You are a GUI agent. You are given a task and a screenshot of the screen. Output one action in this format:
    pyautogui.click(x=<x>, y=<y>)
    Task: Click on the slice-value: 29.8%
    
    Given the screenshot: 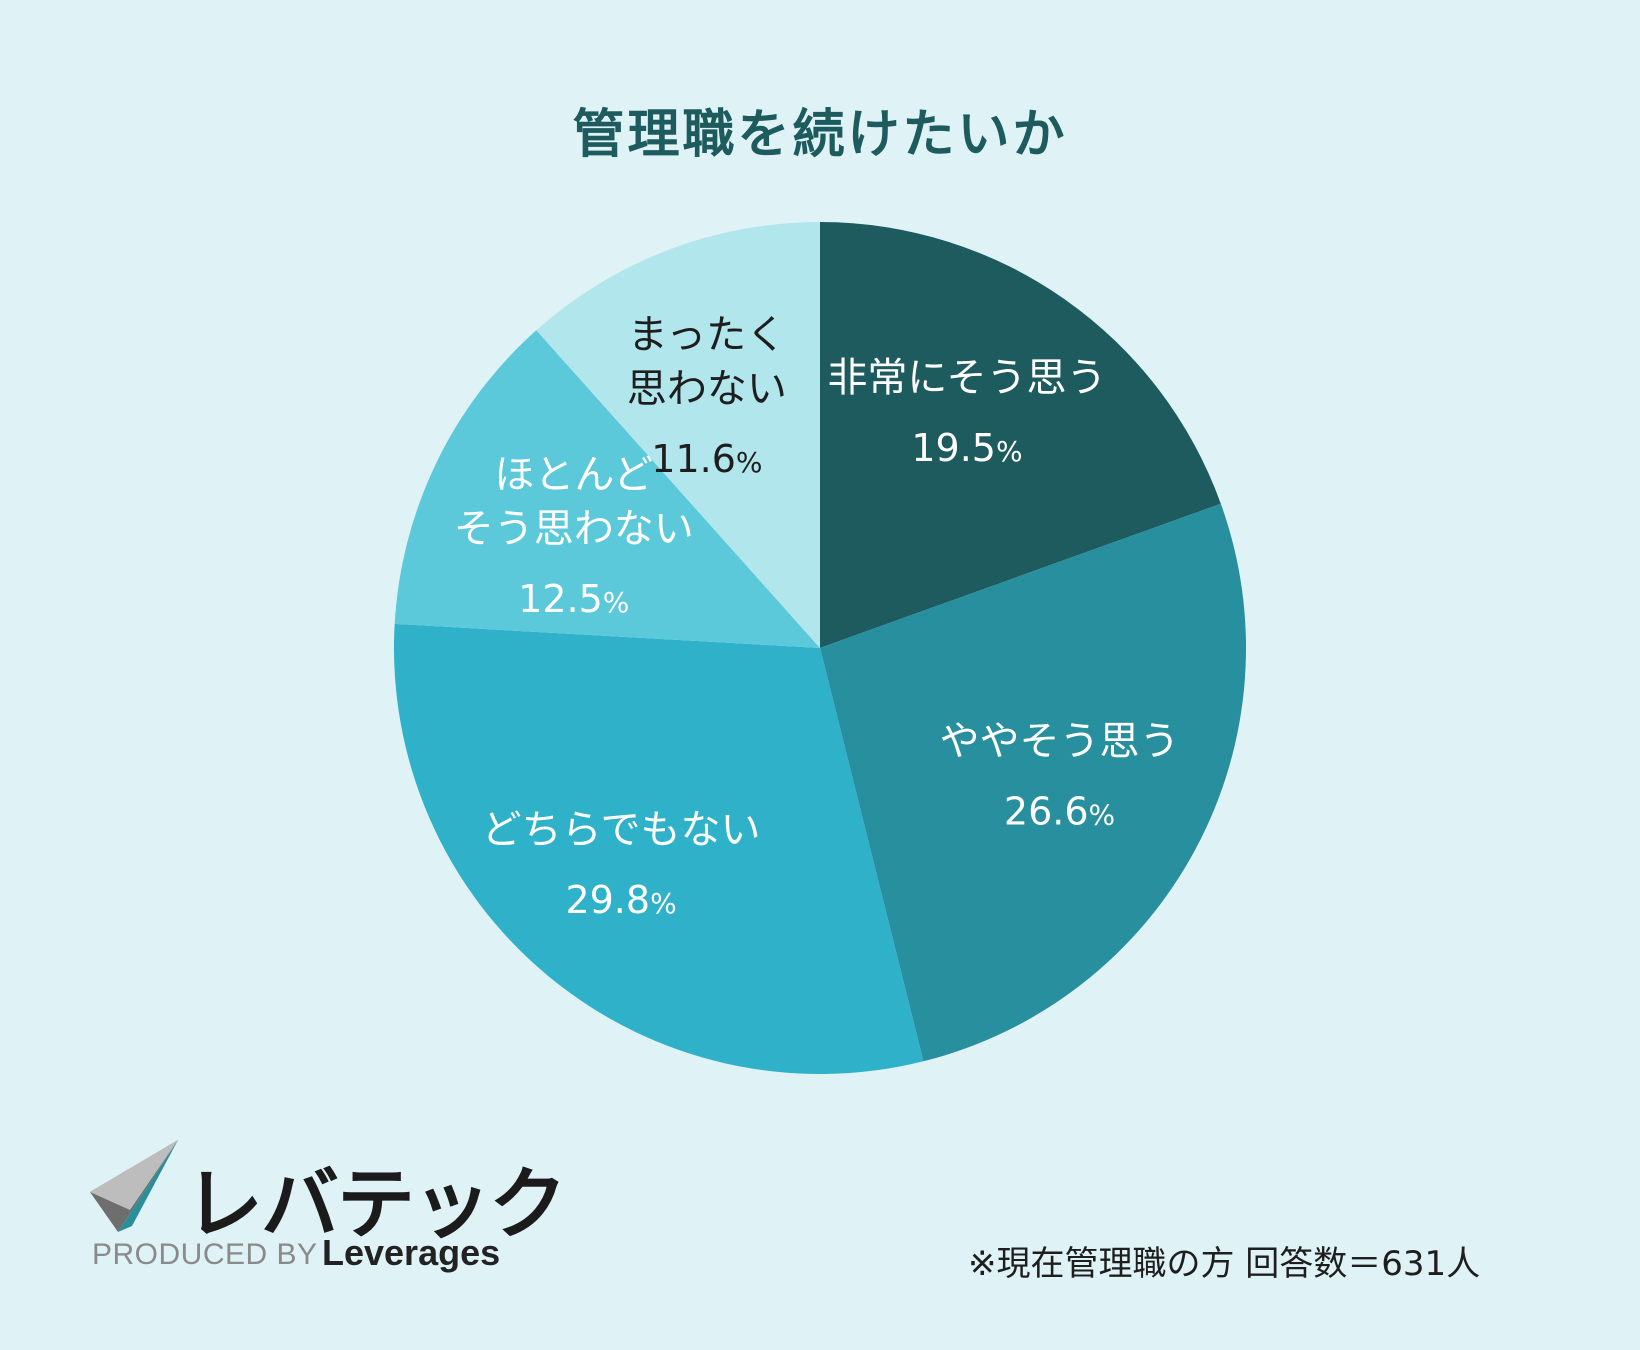 What is the action you would take?
    pyautogui.click(x=620, y=900)
    